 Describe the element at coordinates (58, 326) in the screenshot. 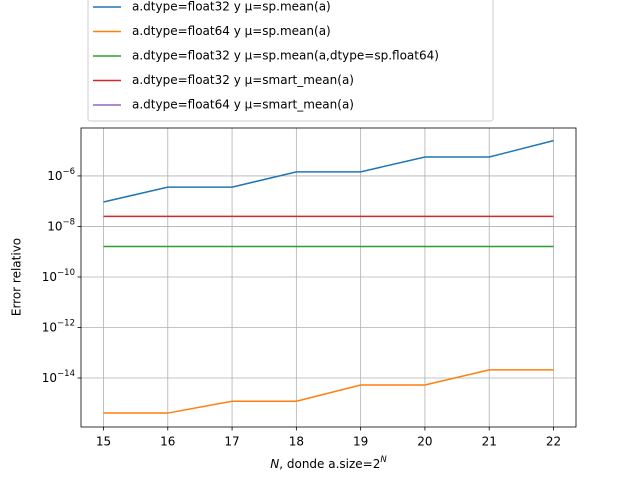

I see `y-tick-label: 10⁻¹²` at that location.